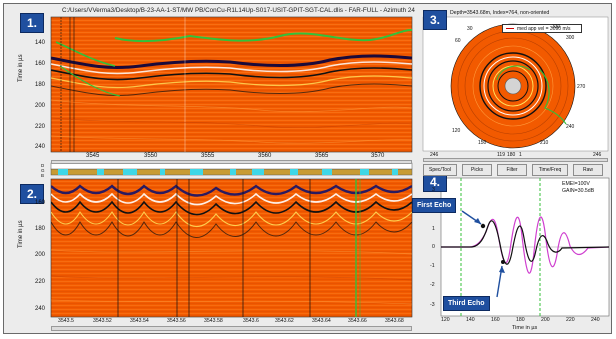 Image resolution: width=616 pixels, height=339 pixels. What do you see at coordinates (40, 203) in the screenshot?
I see `panel2-ytick: 160` at bounding box center [40, 203].